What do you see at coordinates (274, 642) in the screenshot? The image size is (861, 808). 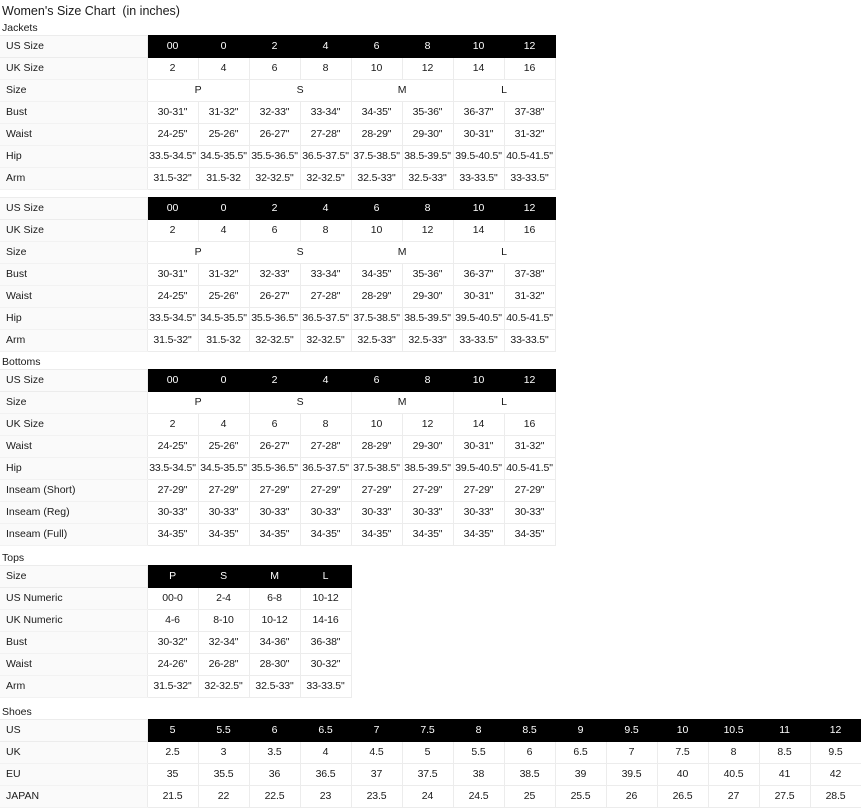 I see `data-cell: 34-36"` at bounding box center [274, 642].